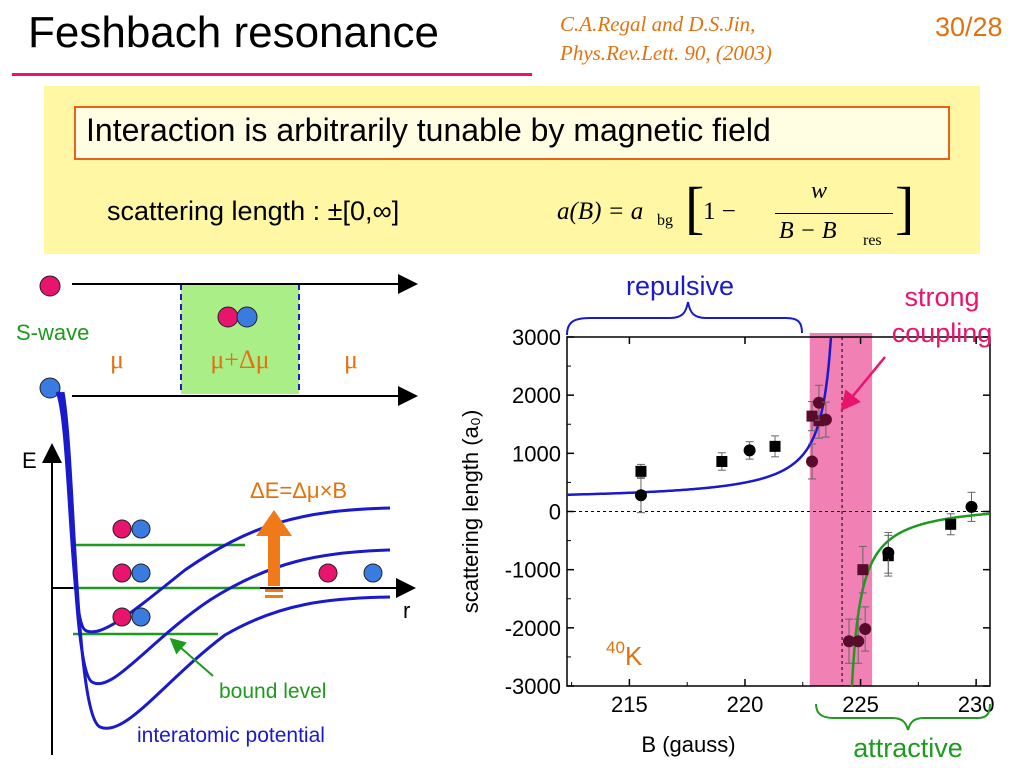 This screenshot has height=768, width=1024. Describe the element at coordinates (29, 460) in the screenshot. I see `energy-axis-label: E` at that location.